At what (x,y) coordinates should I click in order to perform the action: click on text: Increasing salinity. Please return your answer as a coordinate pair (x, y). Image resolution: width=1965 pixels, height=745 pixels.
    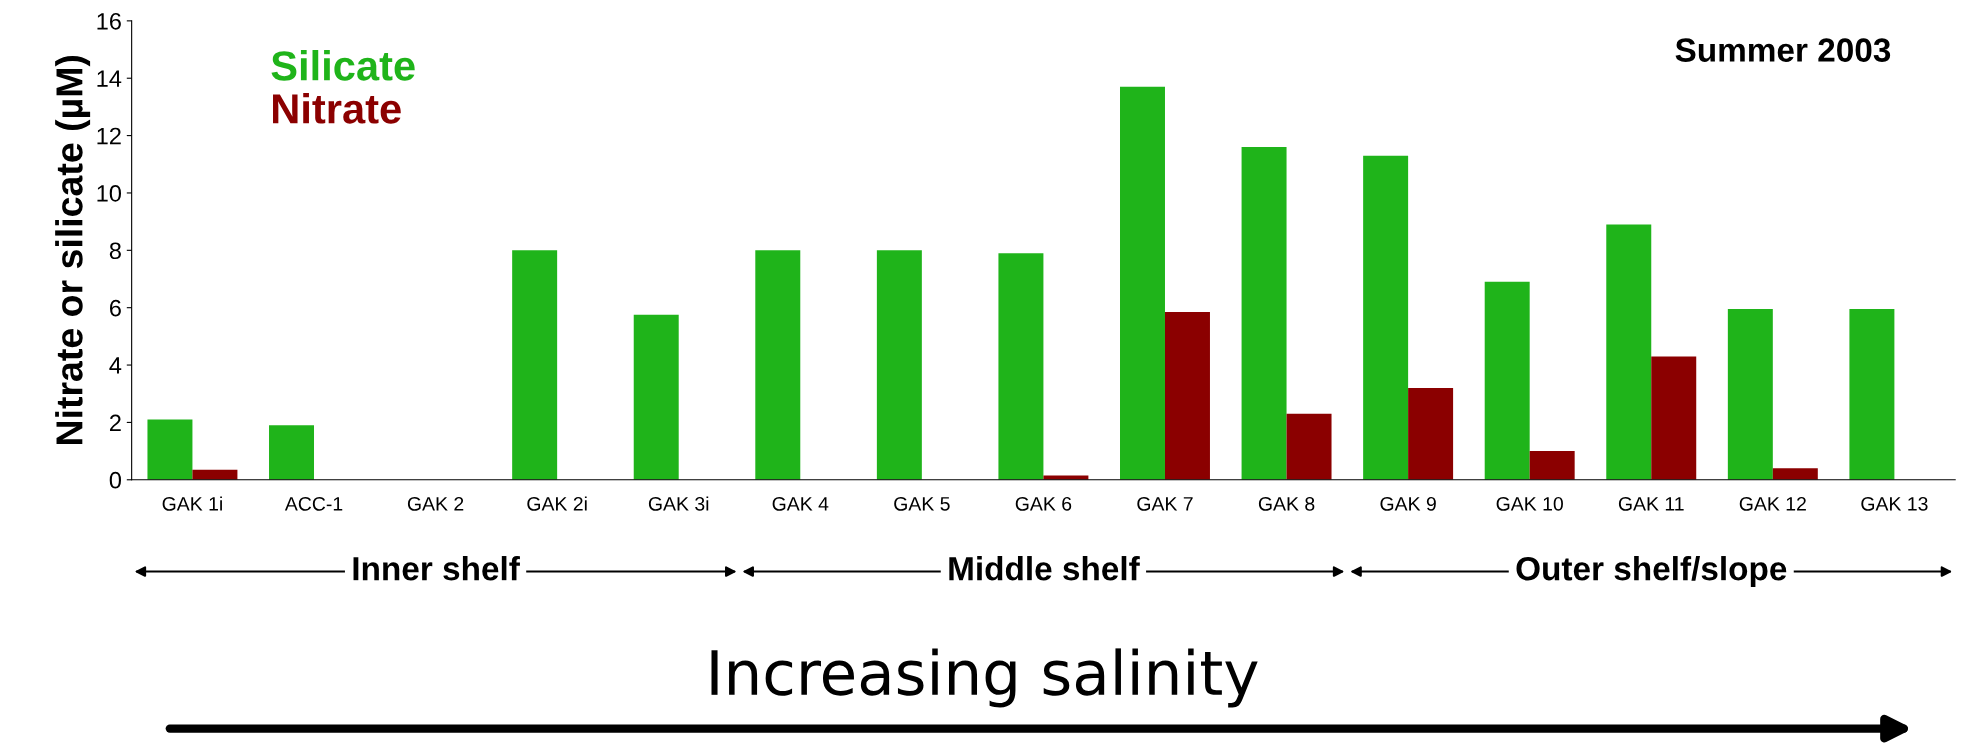
    Looking at the image, I should click on (984, 678).